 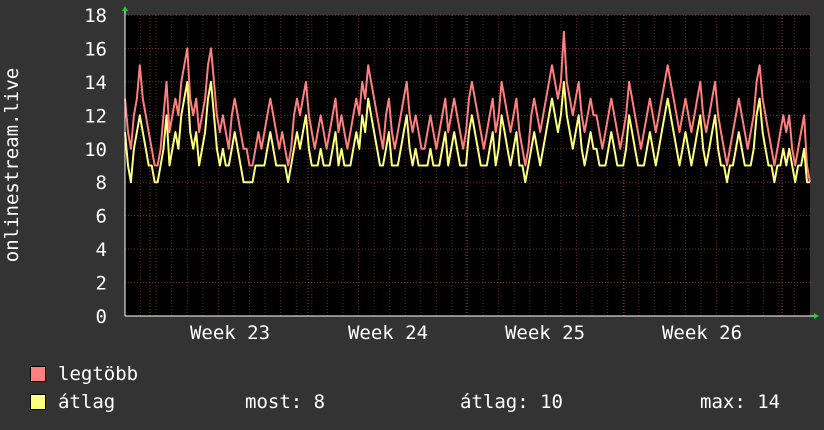 What do you see at coordinates (230, 331) in the screenshot?
I see `x-tick-label: Week 23` at bounding box center [230, 331].